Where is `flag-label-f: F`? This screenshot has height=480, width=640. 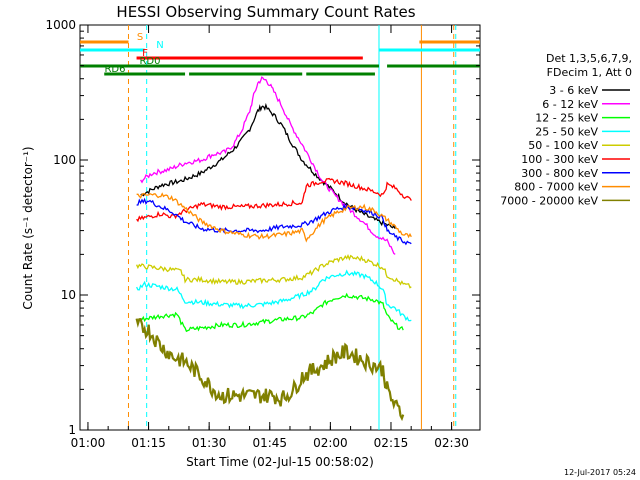
flag-label-f: F is located at coordinates (145, 53).